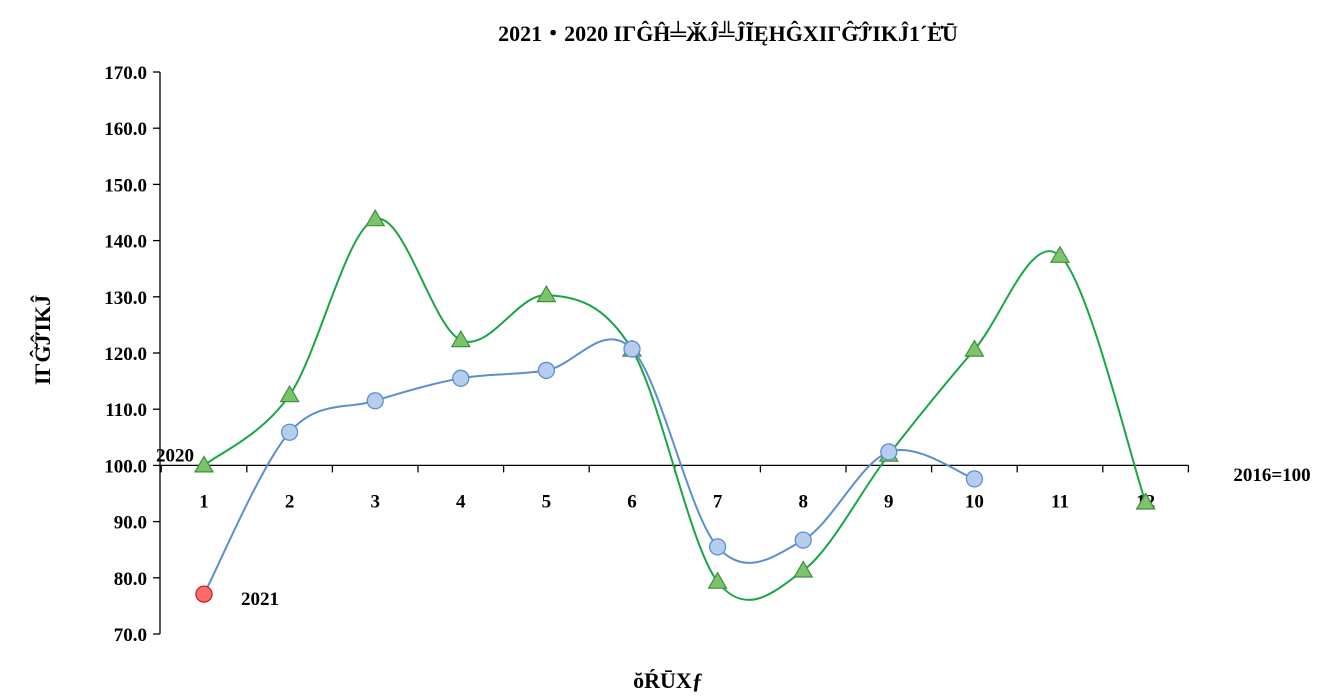 The image size is (1344, 700). Describe the element at coordinates (803, 501) in the screenshot. I see `x-tick-label: 8` at that location.